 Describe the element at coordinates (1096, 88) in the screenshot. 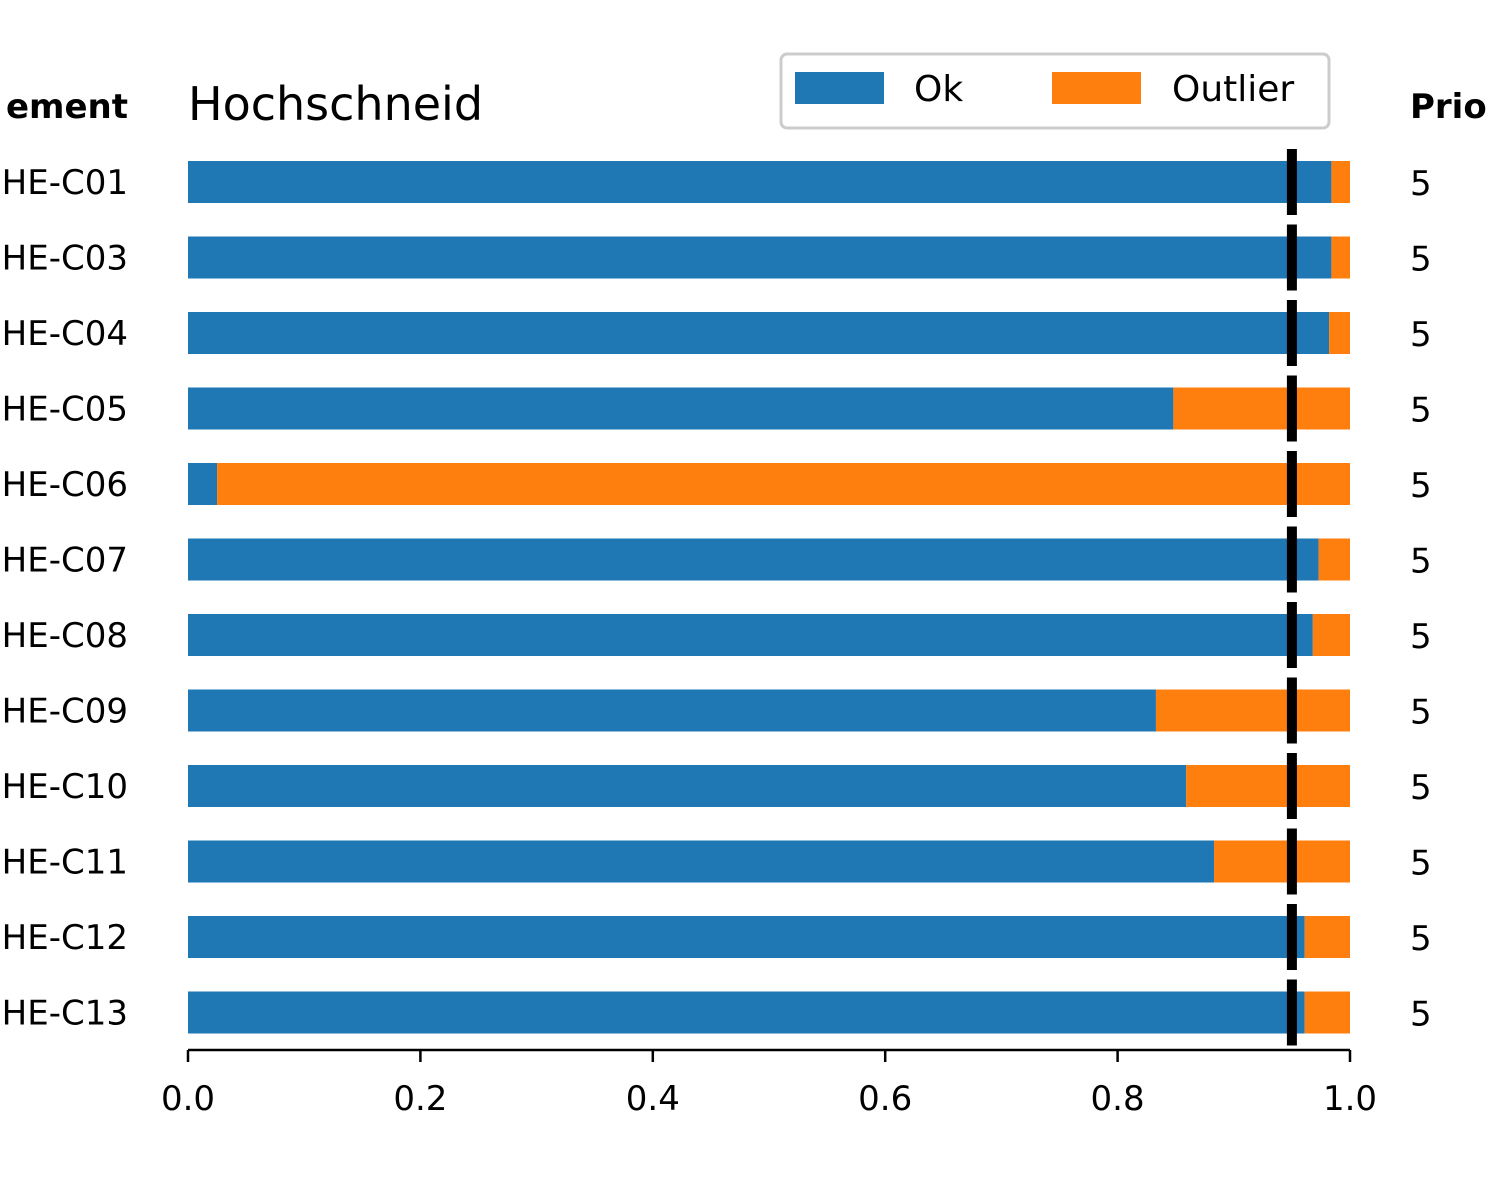

I see `legend-swatch-outlier` at that location.